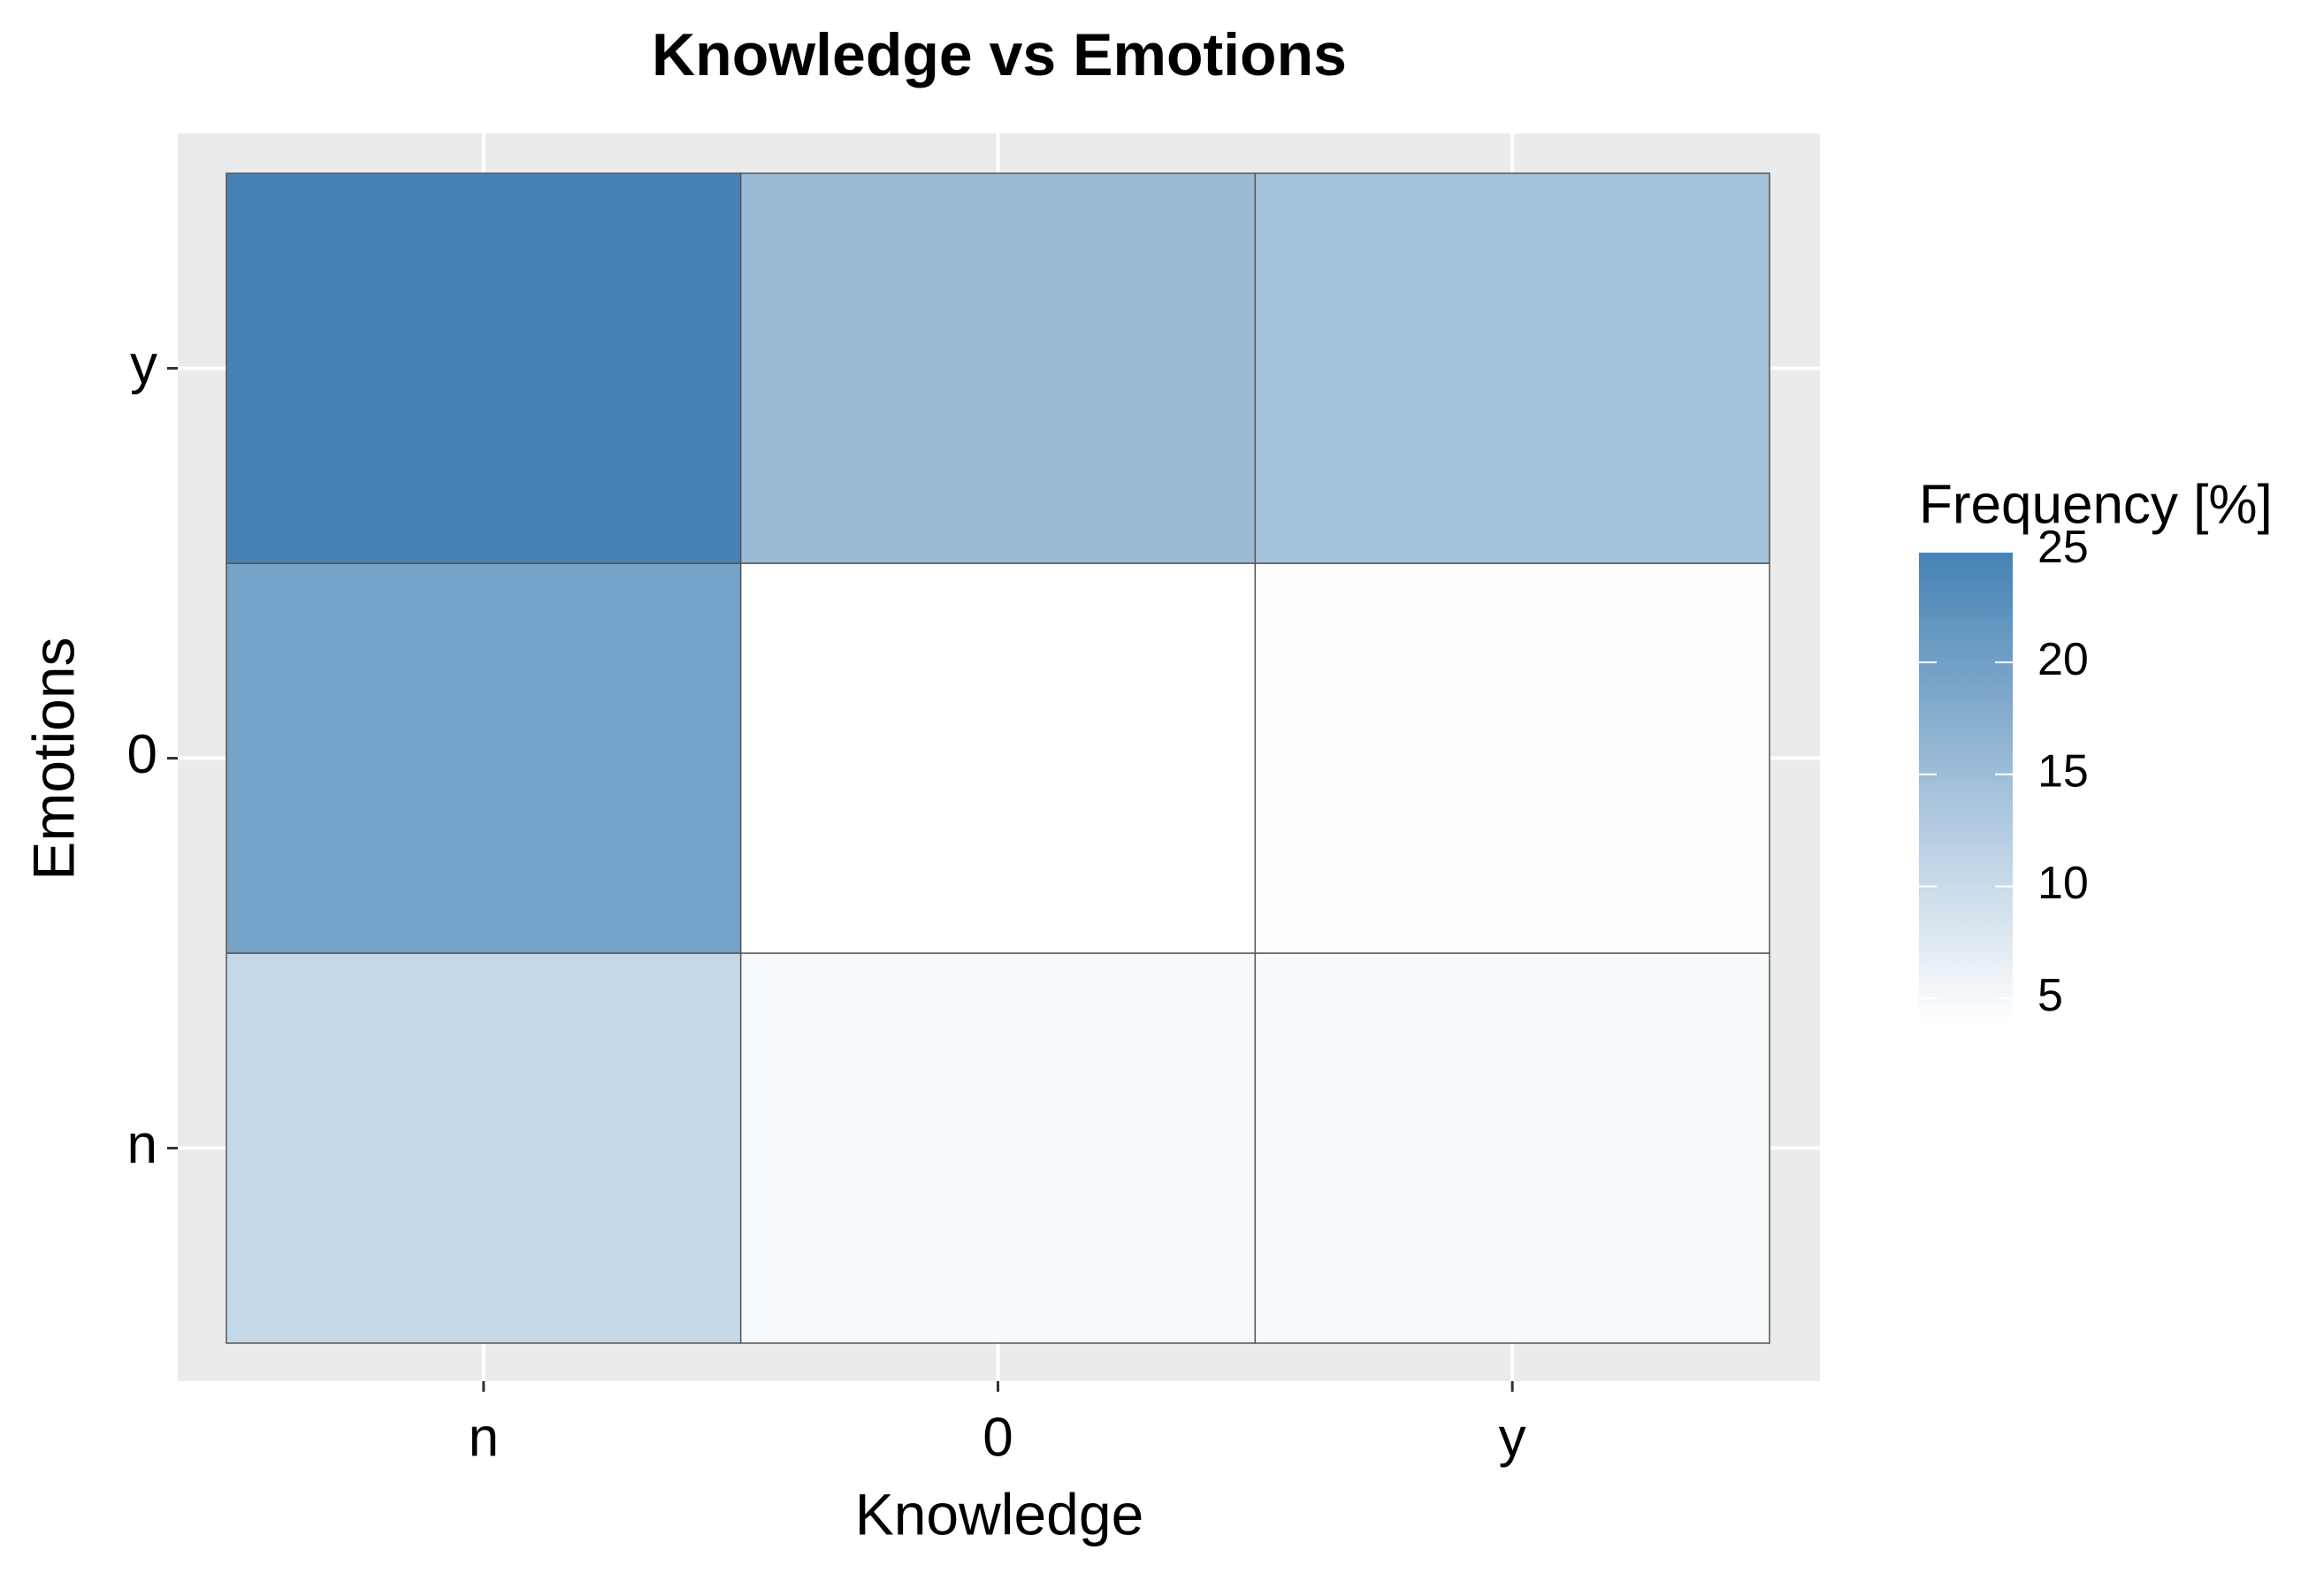 This screenshot has width=2324, height=1573. I want to click on x-tick-label: y, so click(1512, 1437).